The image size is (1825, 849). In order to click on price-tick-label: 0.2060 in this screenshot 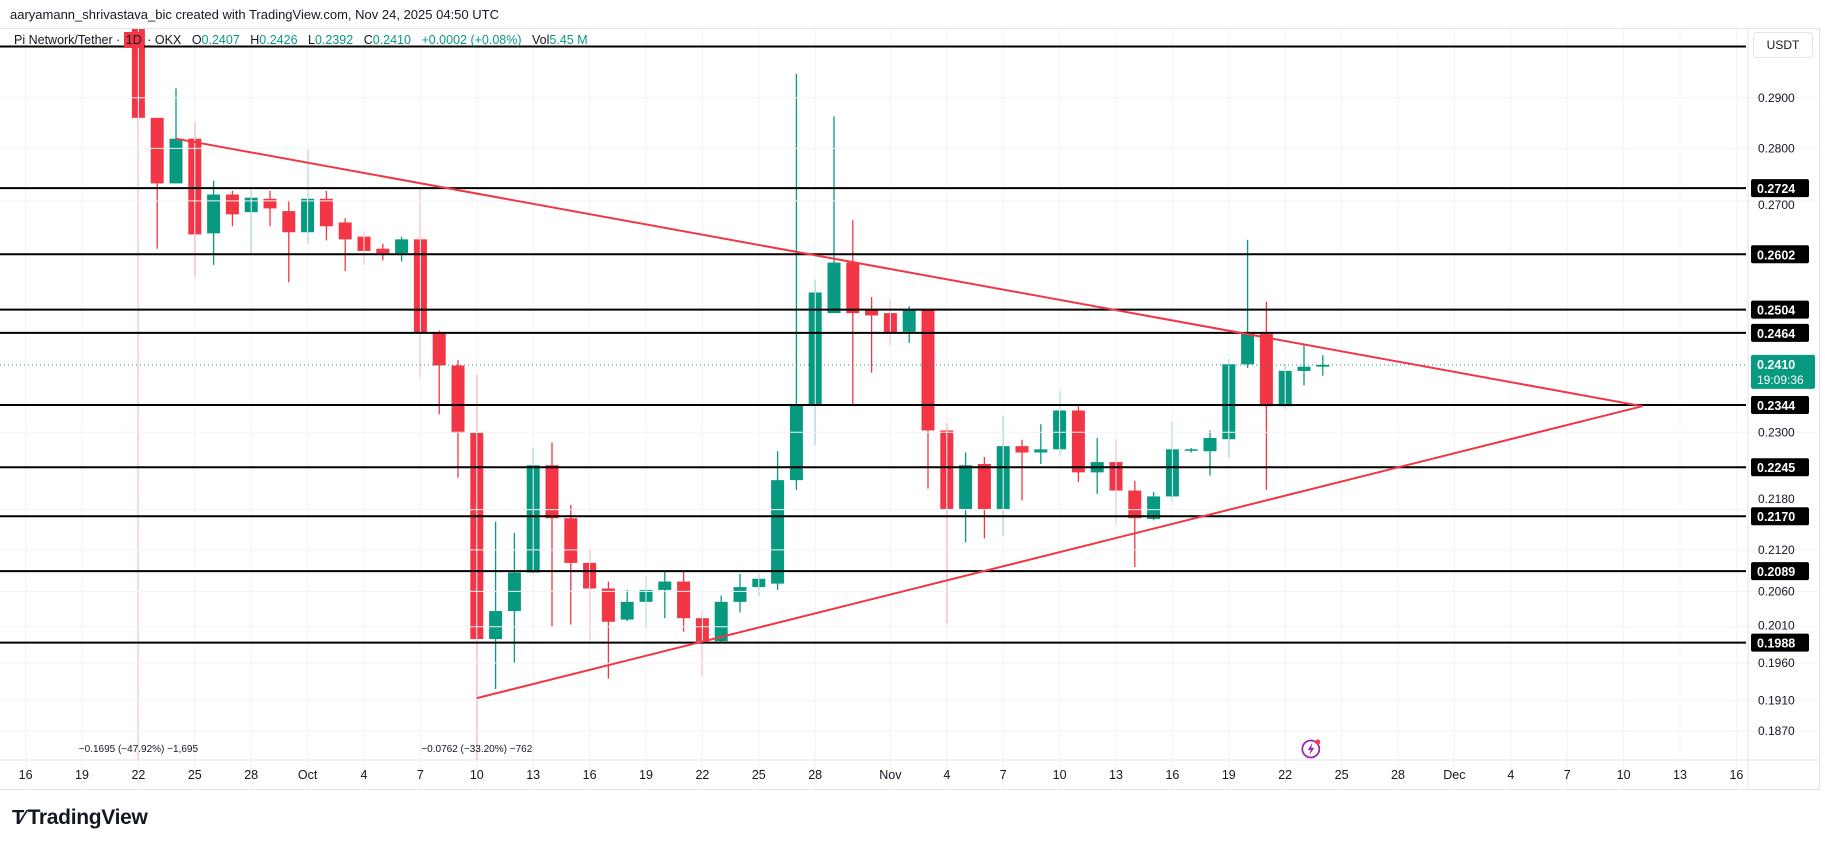, I will do `click(1776, 591)`.